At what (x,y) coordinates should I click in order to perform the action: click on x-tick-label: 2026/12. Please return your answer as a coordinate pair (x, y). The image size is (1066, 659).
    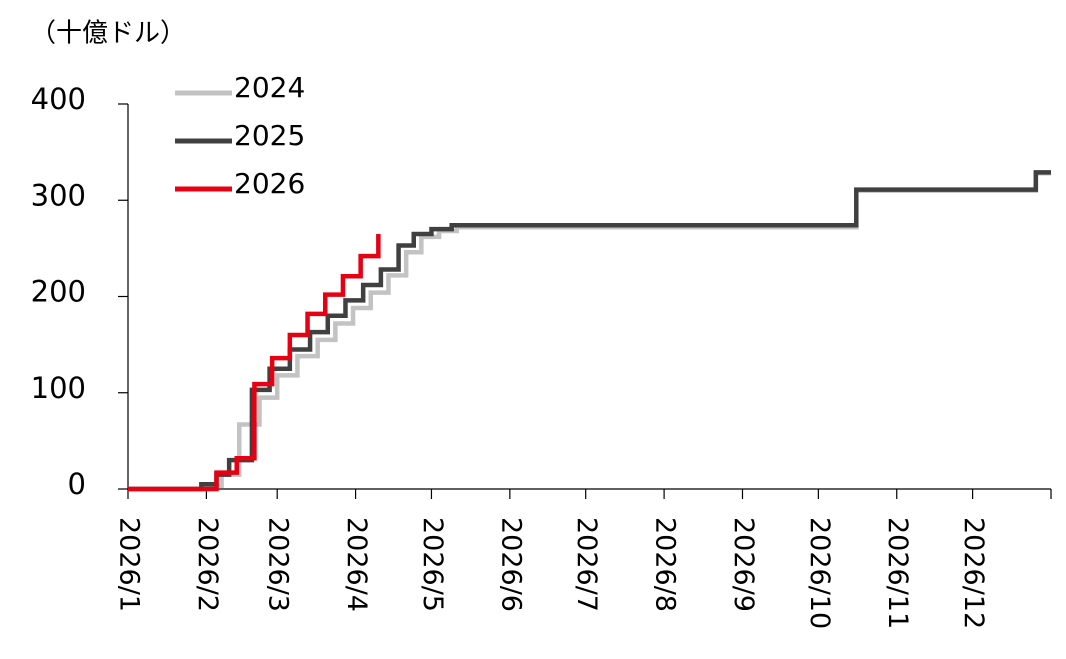
    Looking at the image, I should click on (973, 573).